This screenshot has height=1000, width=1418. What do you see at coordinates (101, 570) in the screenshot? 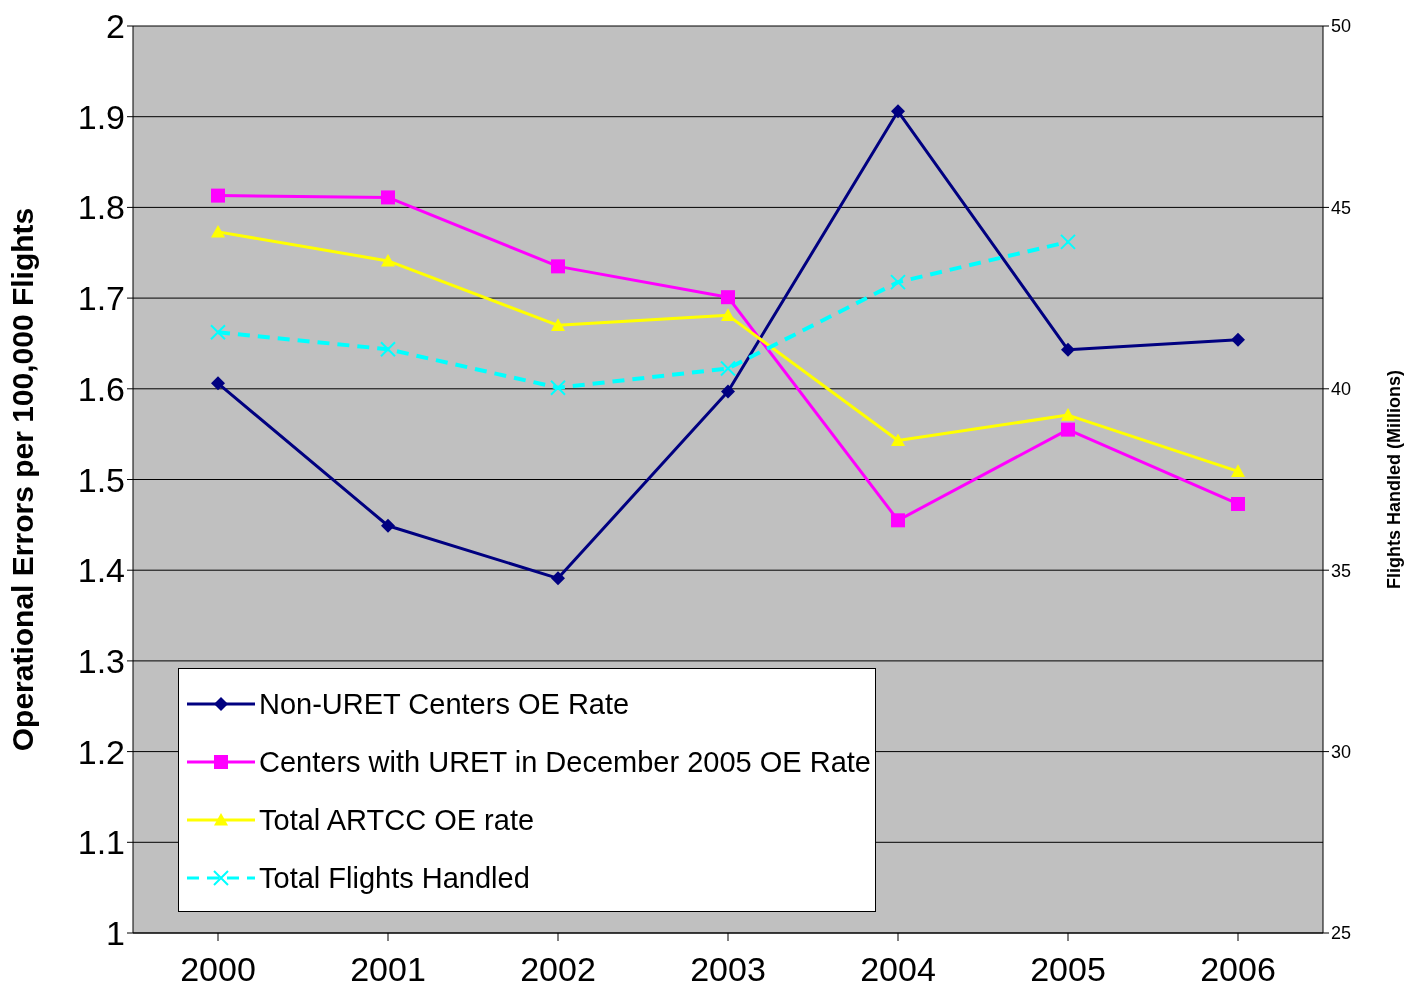
I see `y-tick-label: 1.4` at bounding box center [101, 570].